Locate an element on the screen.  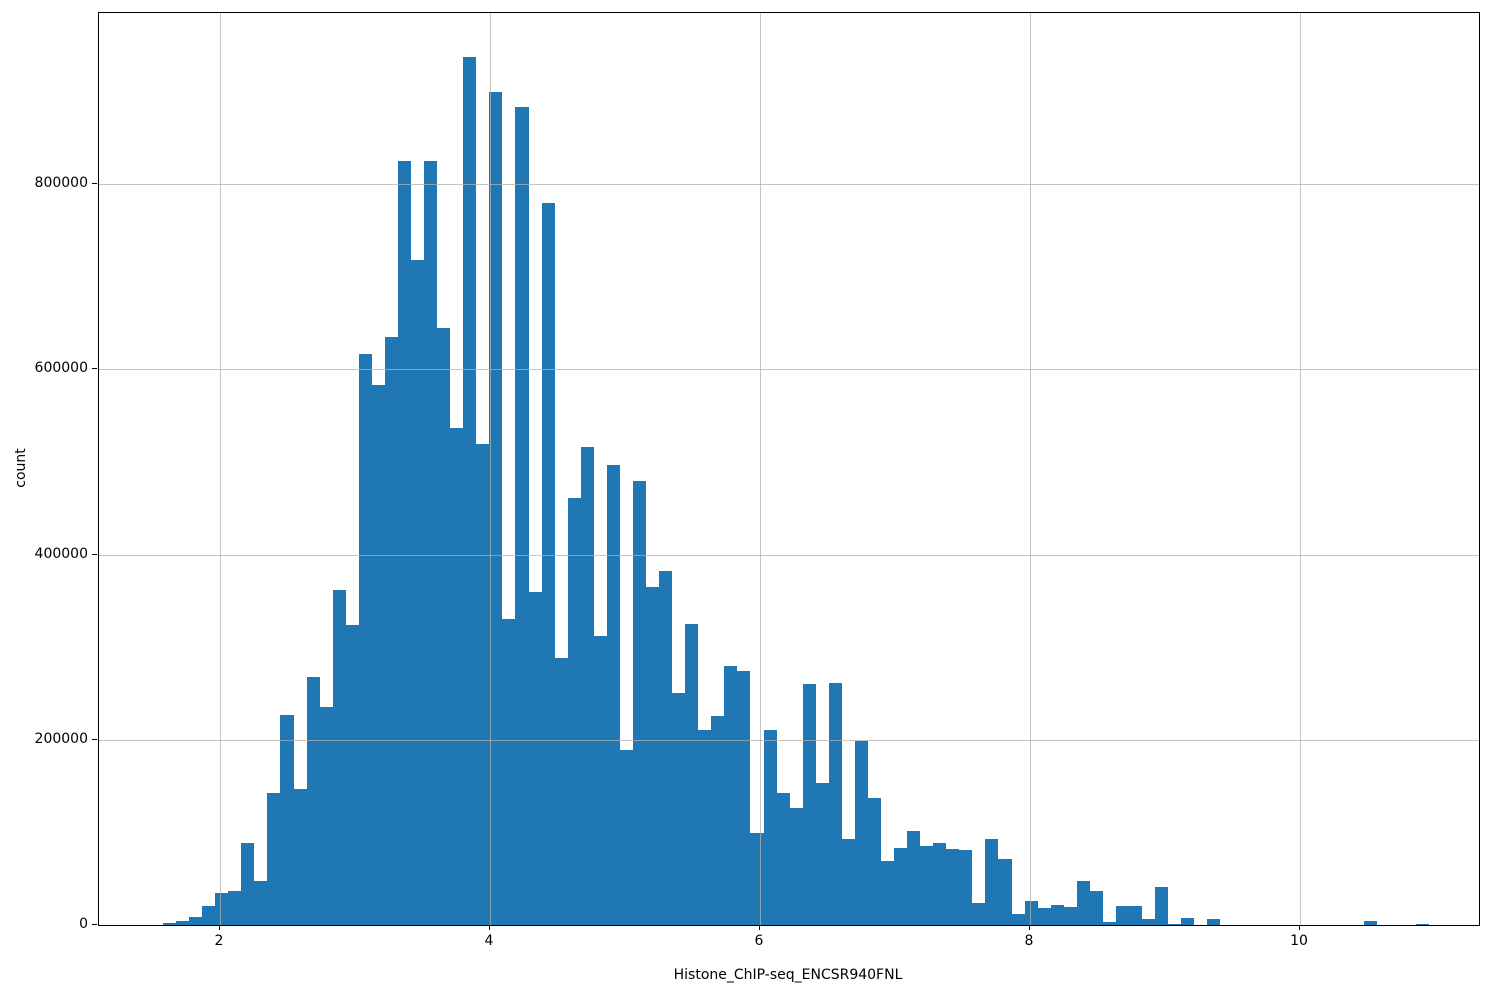
x-tick-label: 2 is located at coordinates (219, 941).